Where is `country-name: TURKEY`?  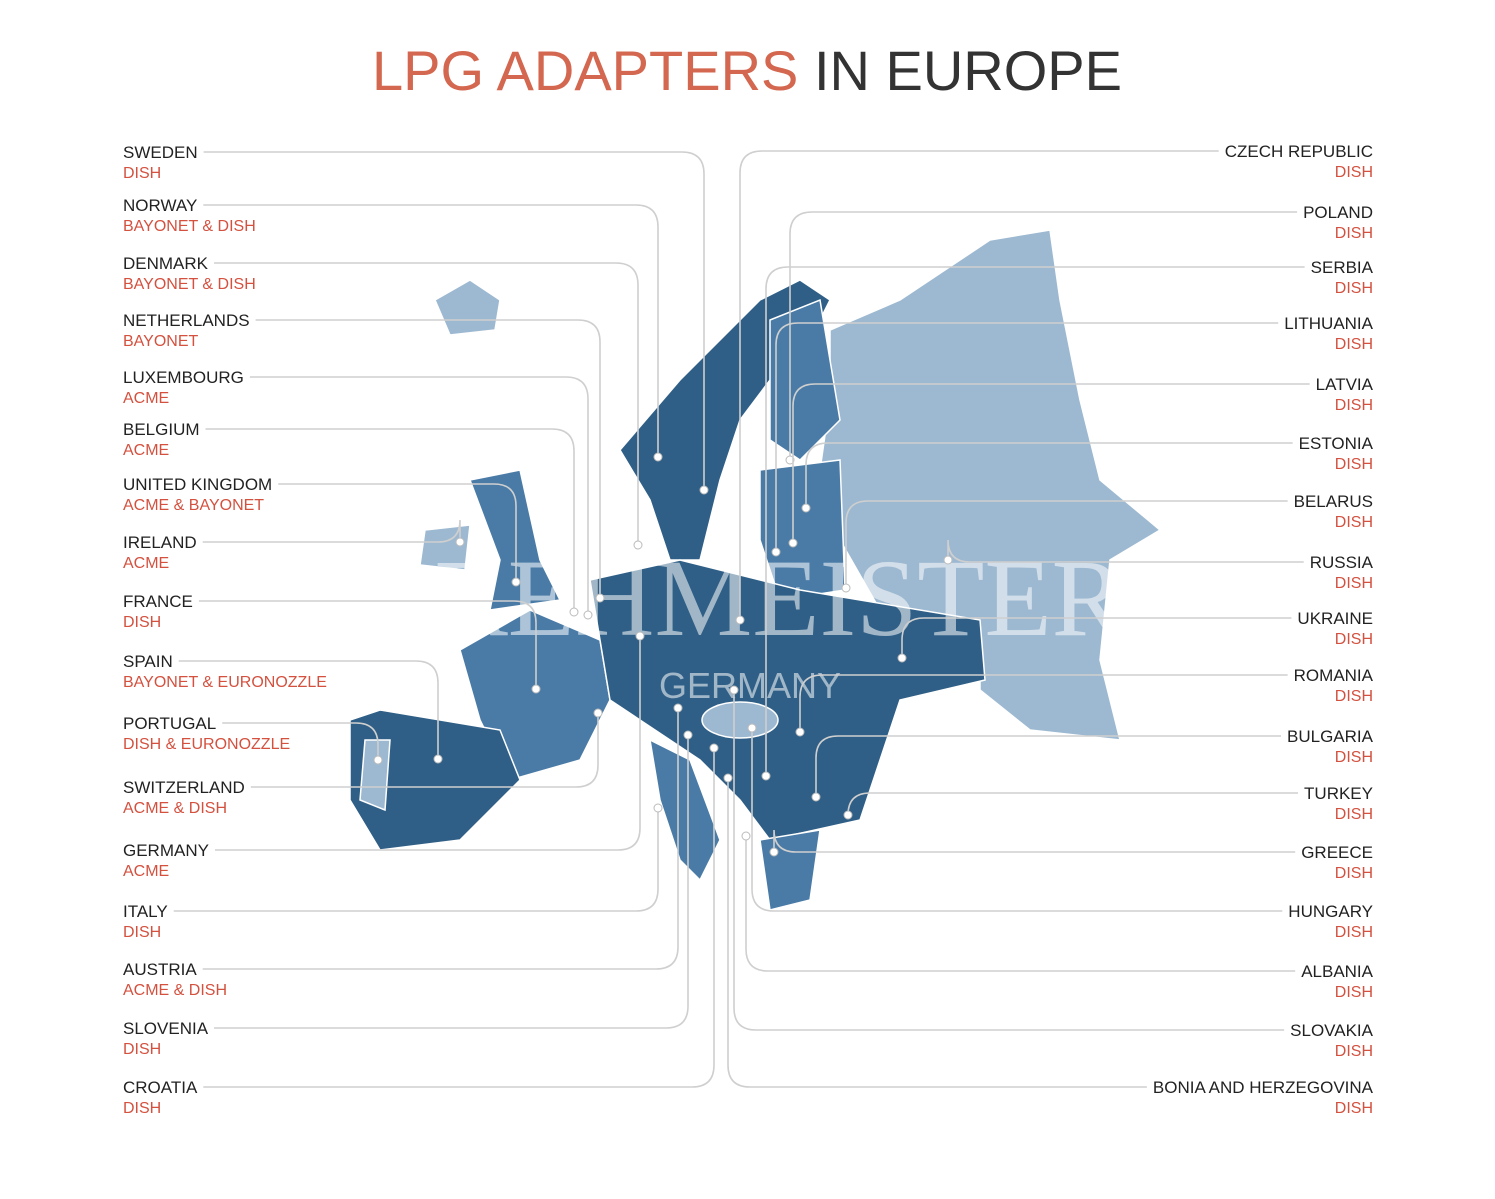 country-name: TURKEY is located at coordinates (1338, 793).